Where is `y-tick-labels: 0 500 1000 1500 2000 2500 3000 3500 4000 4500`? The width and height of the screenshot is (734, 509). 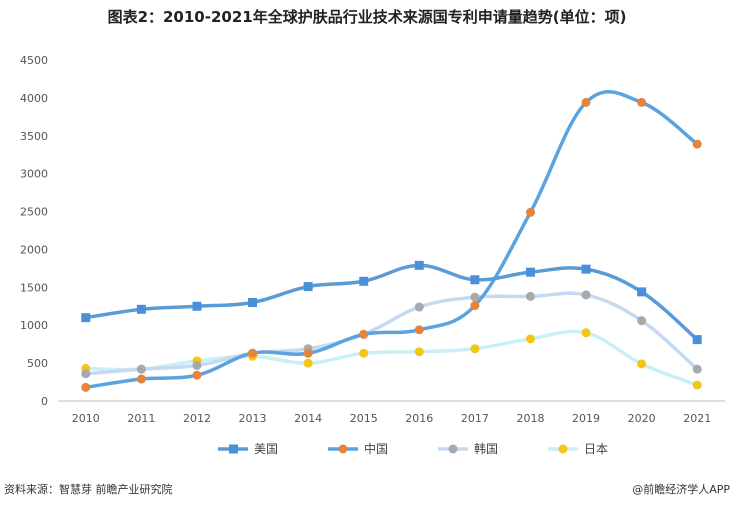 y-tick-labels: 0 500 1000 1500 2000 2500 3000 3500 4000 4500 is located at coordinates (34, 231).